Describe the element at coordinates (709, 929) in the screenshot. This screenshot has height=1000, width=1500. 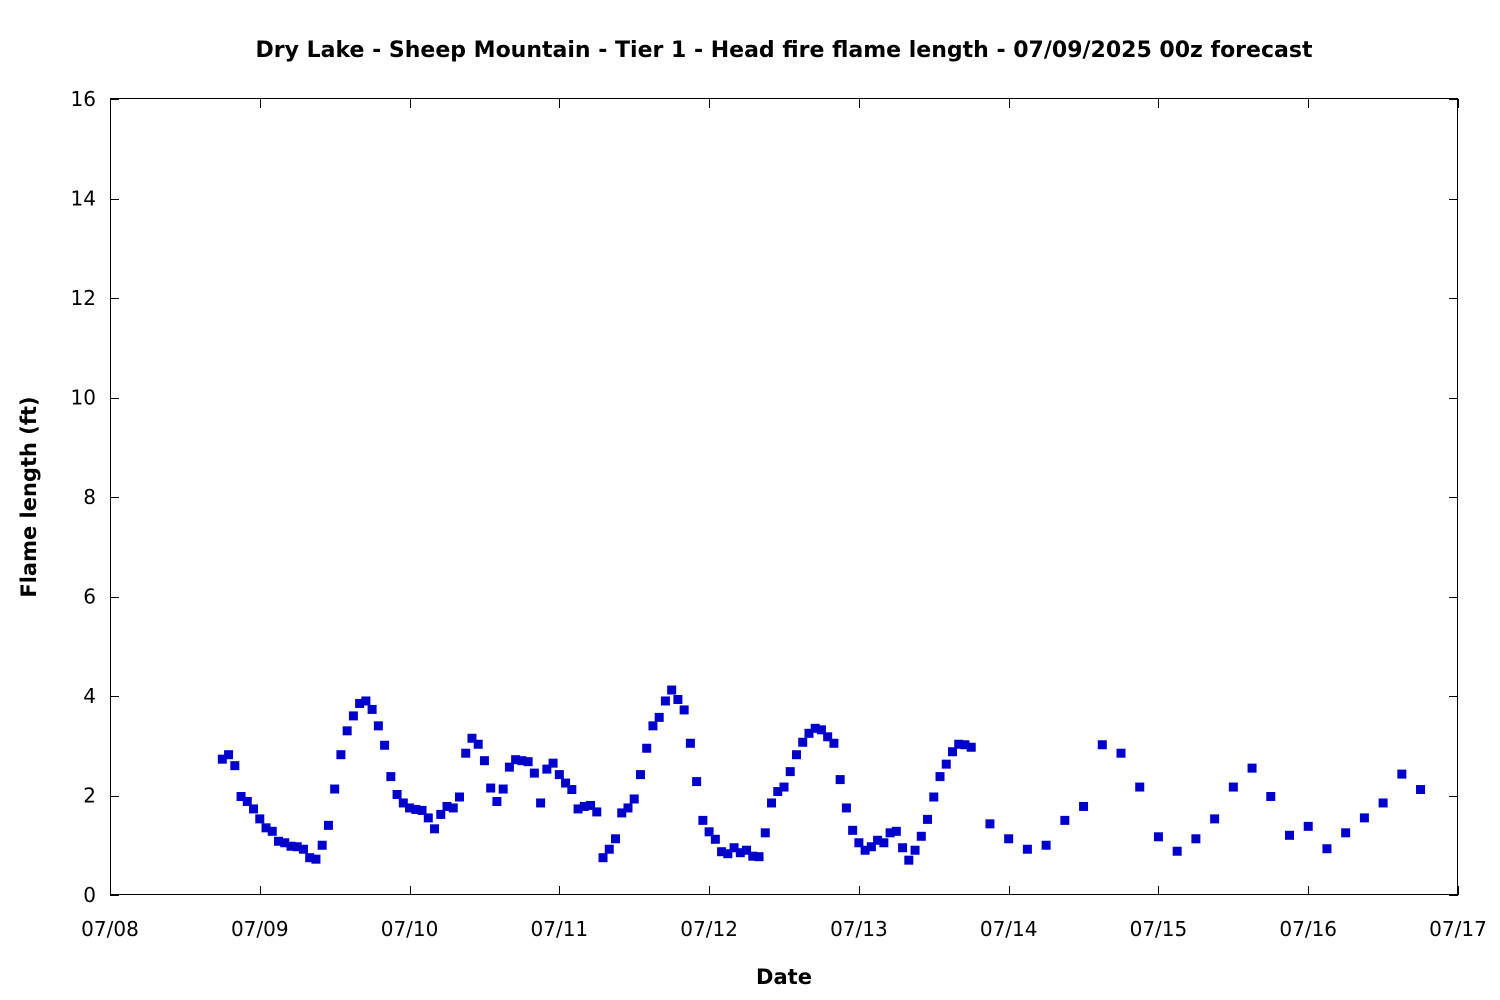
I see `x-tick-label: 07/12` at that location.